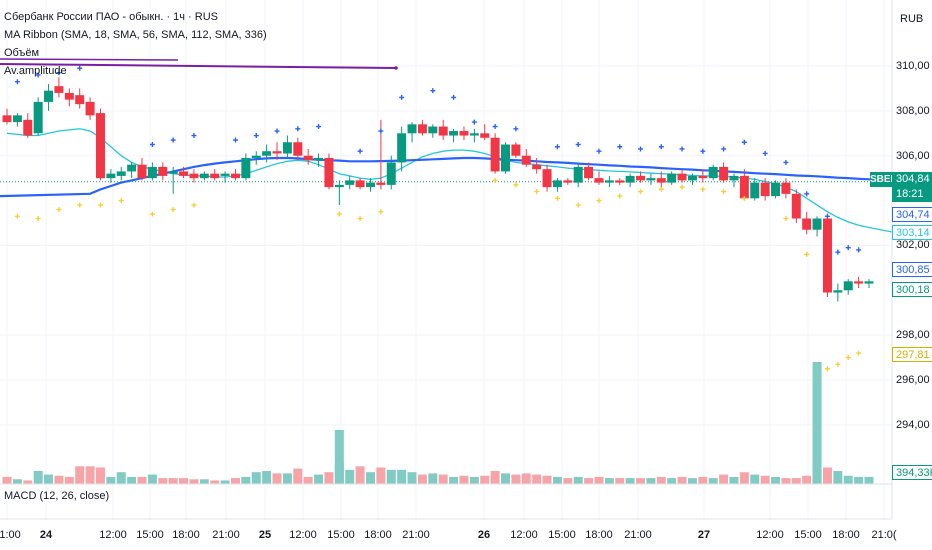 The image size is (932, 550). I want to click on amplitude-marker, so click(396, 68).